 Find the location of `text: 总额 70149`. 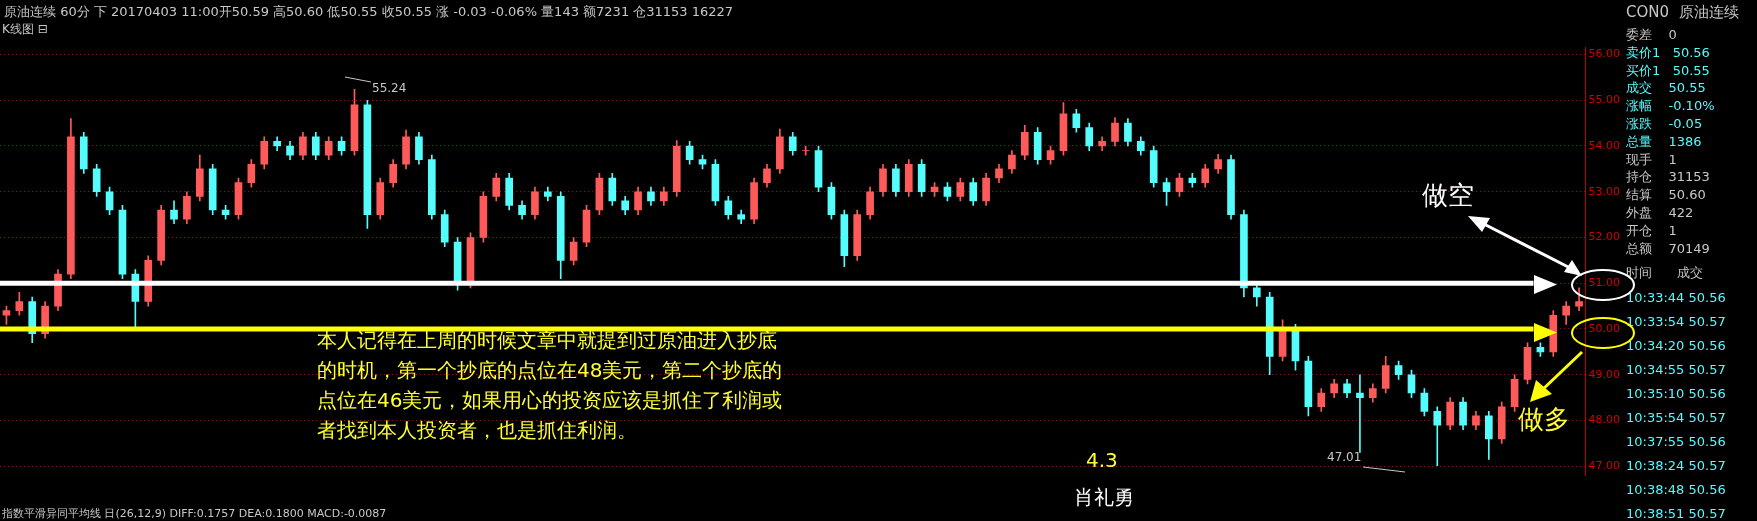

text: 总额 70149 is located at coordinates (1668, 248).